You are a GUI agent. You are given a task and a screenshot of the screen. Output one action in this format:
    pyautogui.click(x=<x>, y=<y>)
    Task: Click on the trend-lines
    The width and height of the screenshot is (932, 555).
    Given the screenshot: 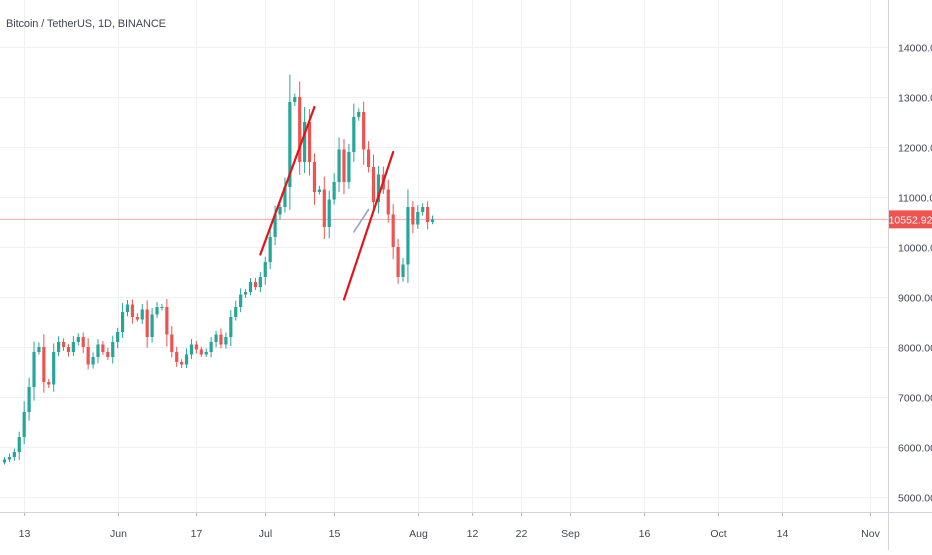 What is the action you would take?
    pyautogui.click(x=327, y=203)
    